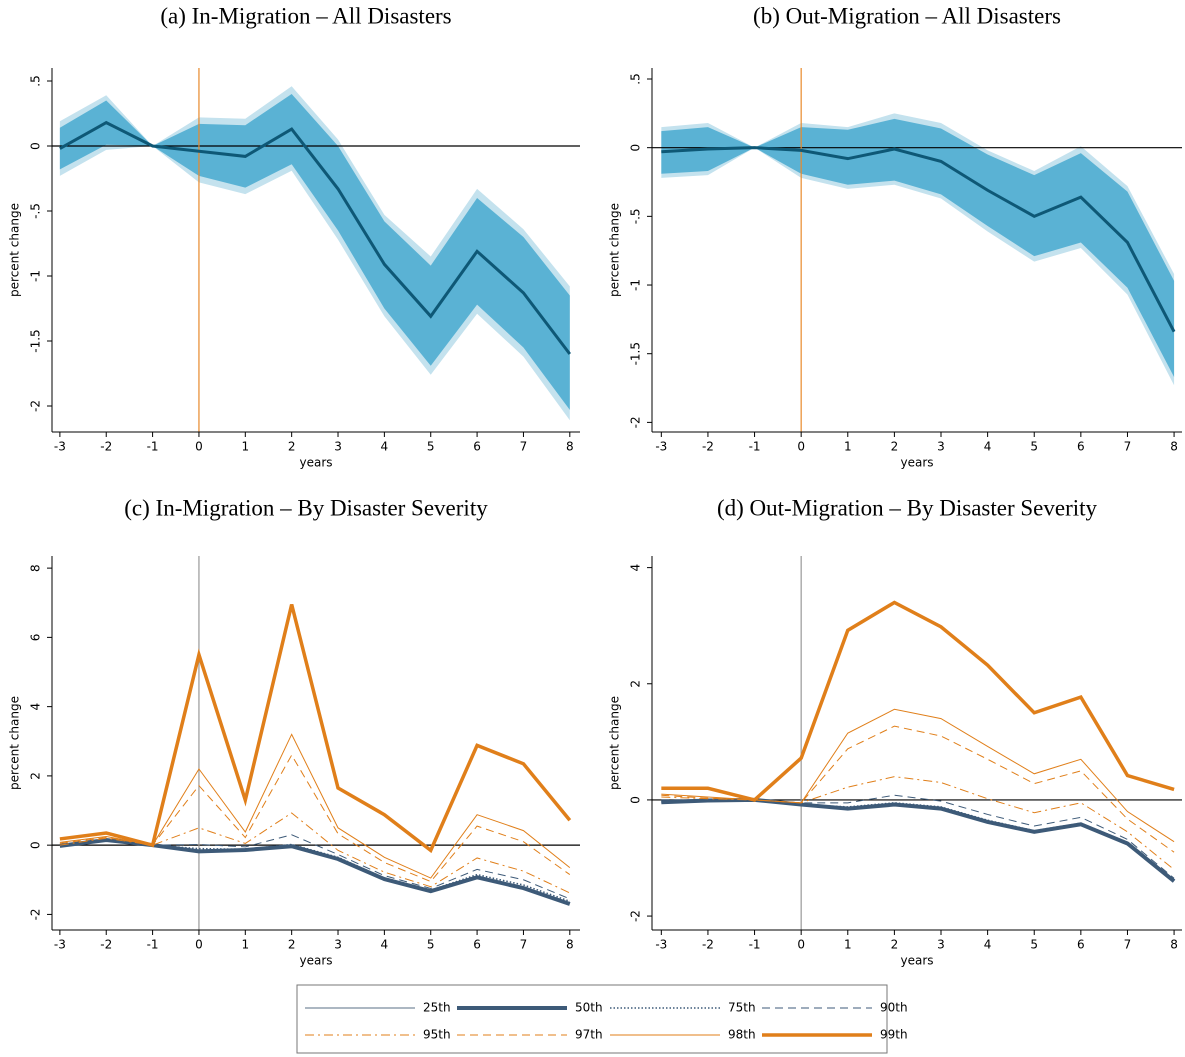 The width and height of the screenshot is (1185, 1057). What do you see at coordinates (894, 1008) in the screenshot?
I see `legend-label: 90th` at bounding box center [894, 1008].